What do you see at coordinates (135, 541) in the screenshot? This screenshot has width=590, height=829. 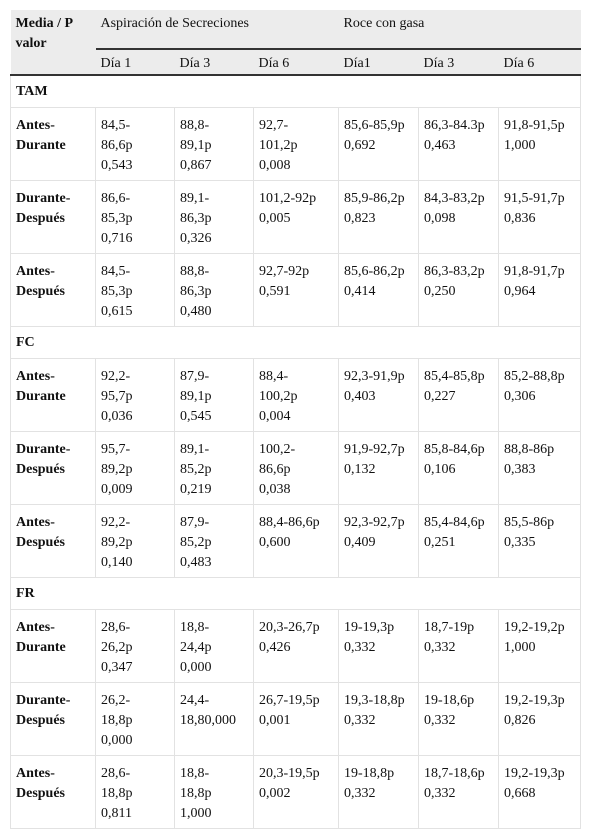 I see `data-cell: 92,2-89,2p 0,140` at bounding box center [135, 541].